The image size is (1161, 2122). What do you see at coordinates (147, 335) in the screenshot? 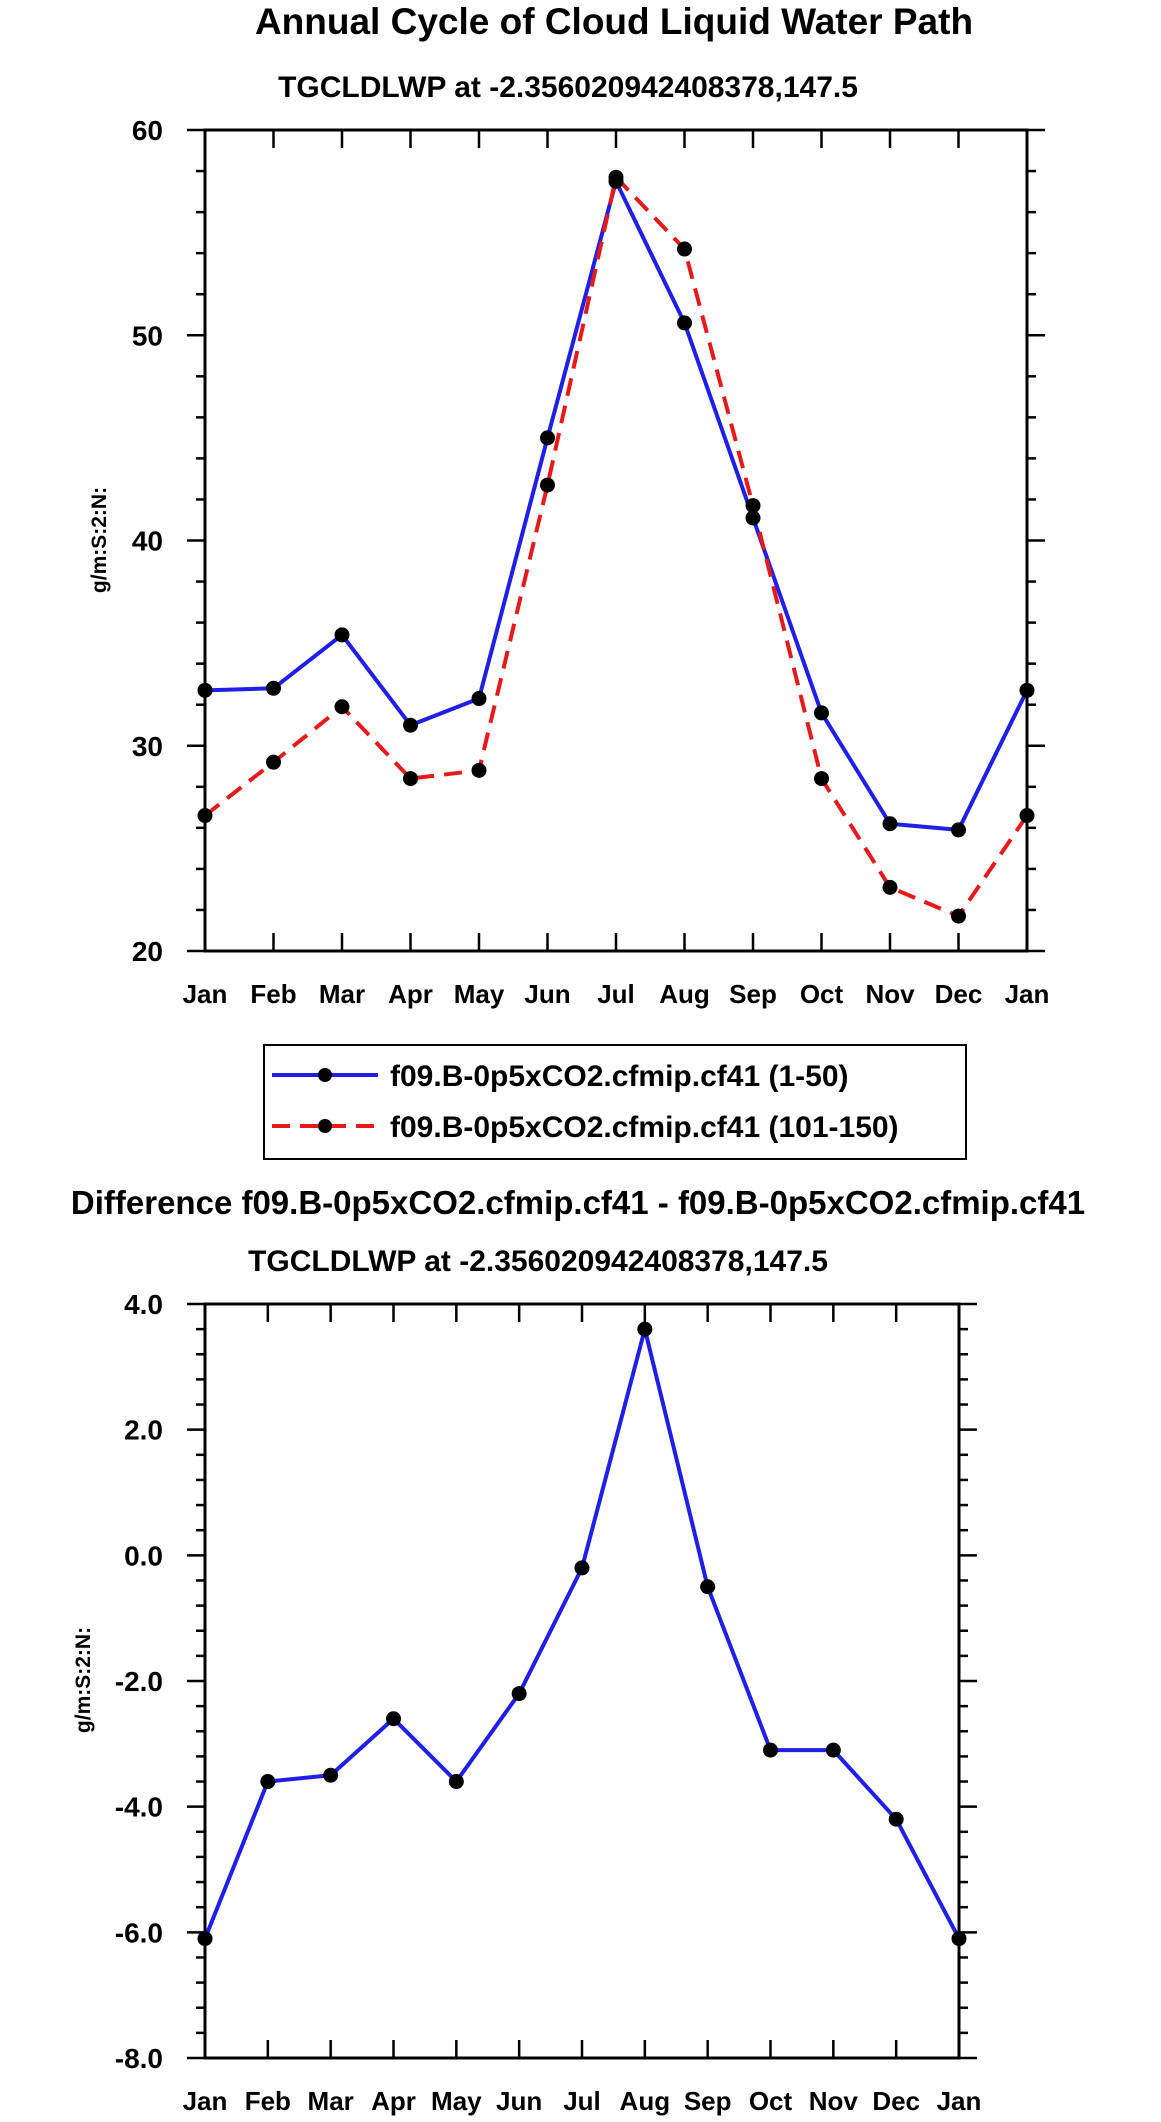
I see `y-tick-label: 50` at bounding box center [147, 335].